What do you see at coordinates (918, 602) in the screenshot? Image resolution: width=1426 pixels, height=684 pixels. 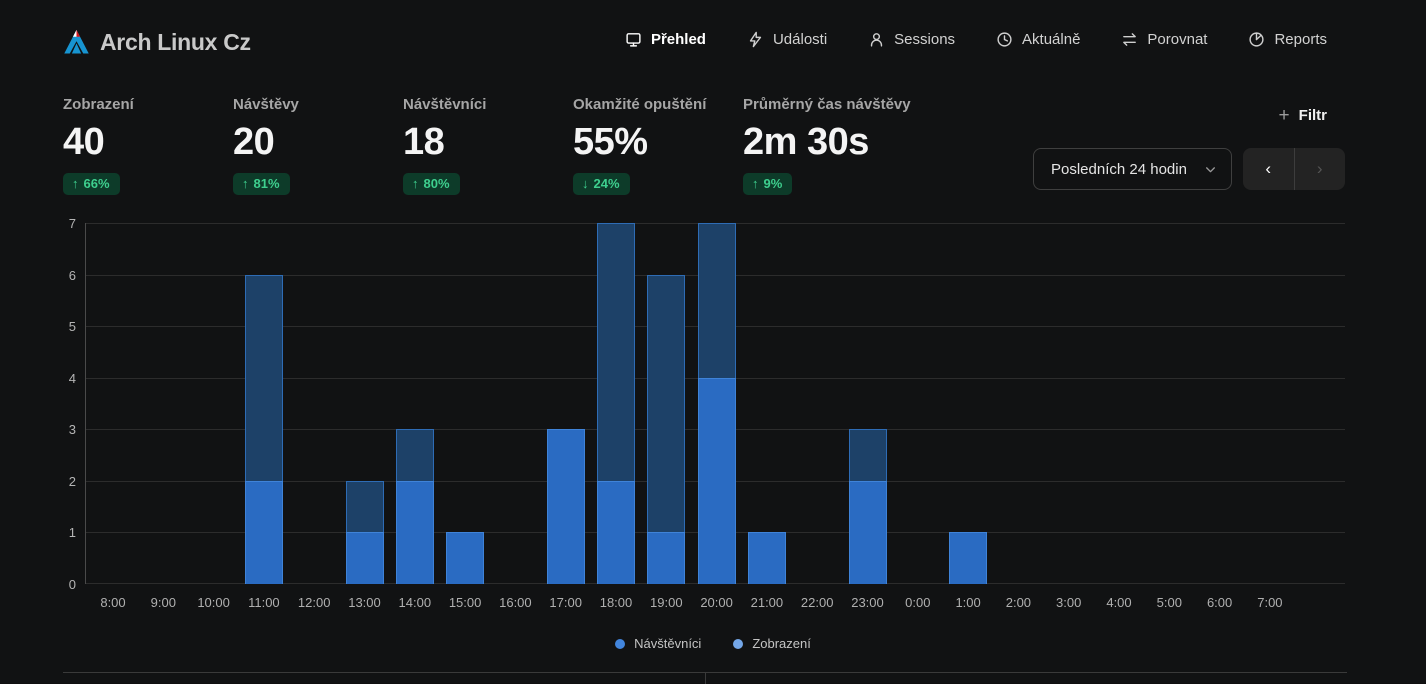 I see `x-axis-tick: 0:00` at bounding box center [918, 602].